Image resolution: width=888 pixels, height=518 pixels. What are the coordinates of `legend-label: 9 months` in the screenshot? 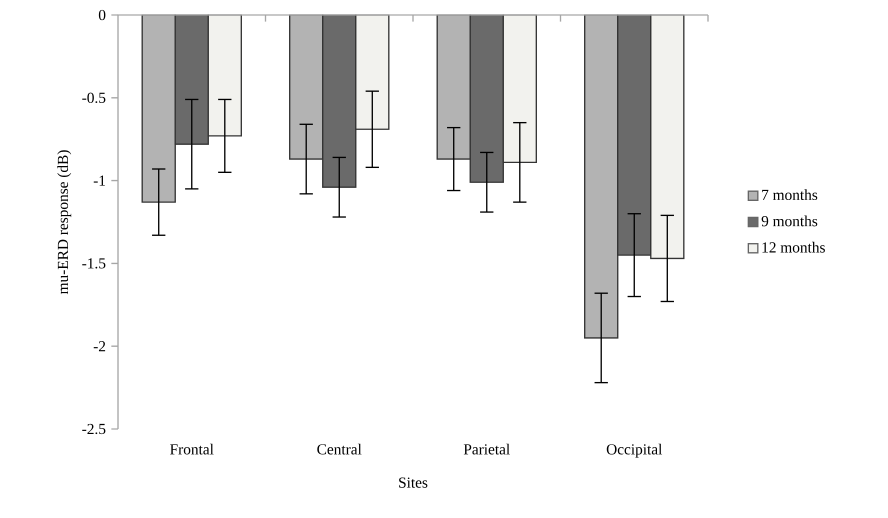 It's located at (790, 221).